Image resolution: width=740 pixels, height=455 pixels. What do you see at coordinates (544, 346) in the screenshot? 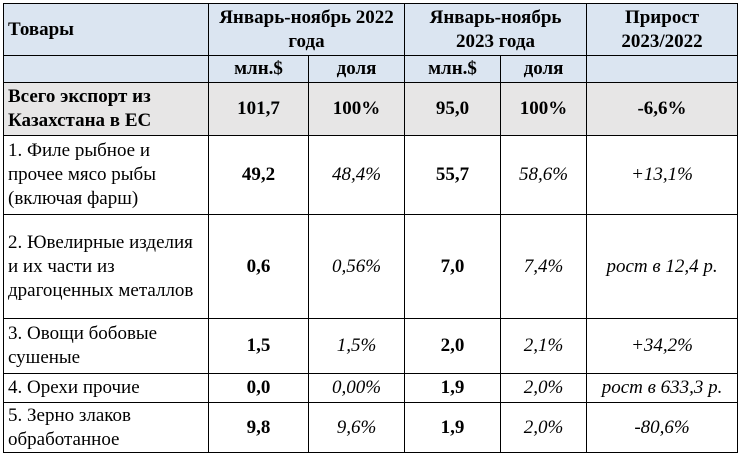
I see `row-share-2023: 2,1%` at bounding box center [544, 346].